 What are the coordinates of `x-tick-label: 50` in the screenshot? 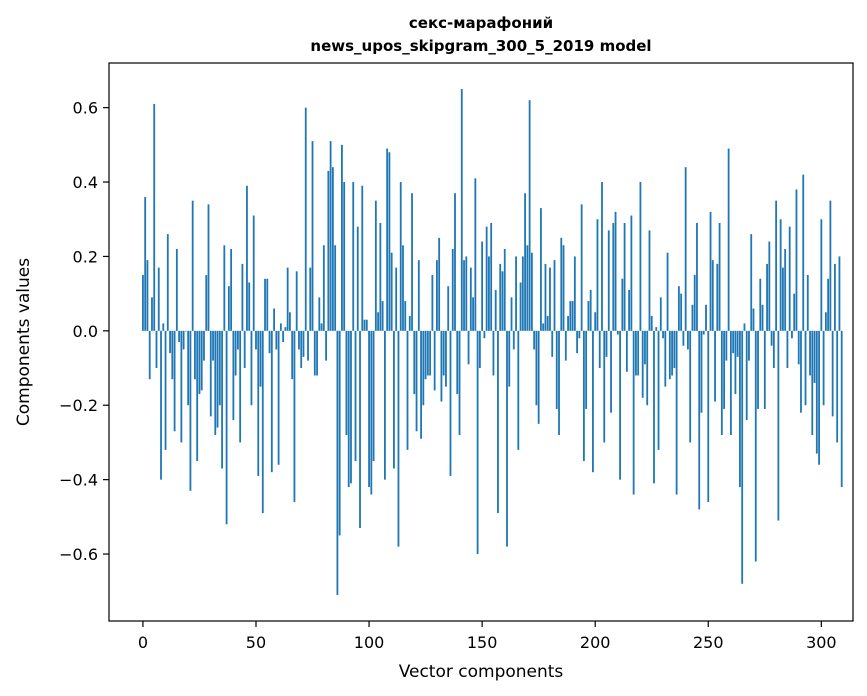 It's located at (256, 642).